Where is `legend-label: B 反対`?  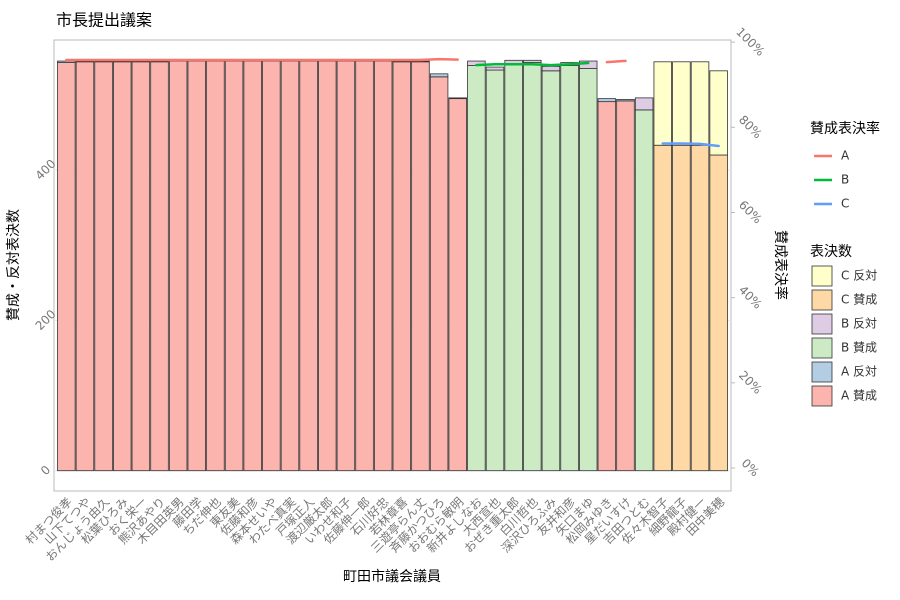 legend-label: B 反対 is located at coordinates (859, 324).